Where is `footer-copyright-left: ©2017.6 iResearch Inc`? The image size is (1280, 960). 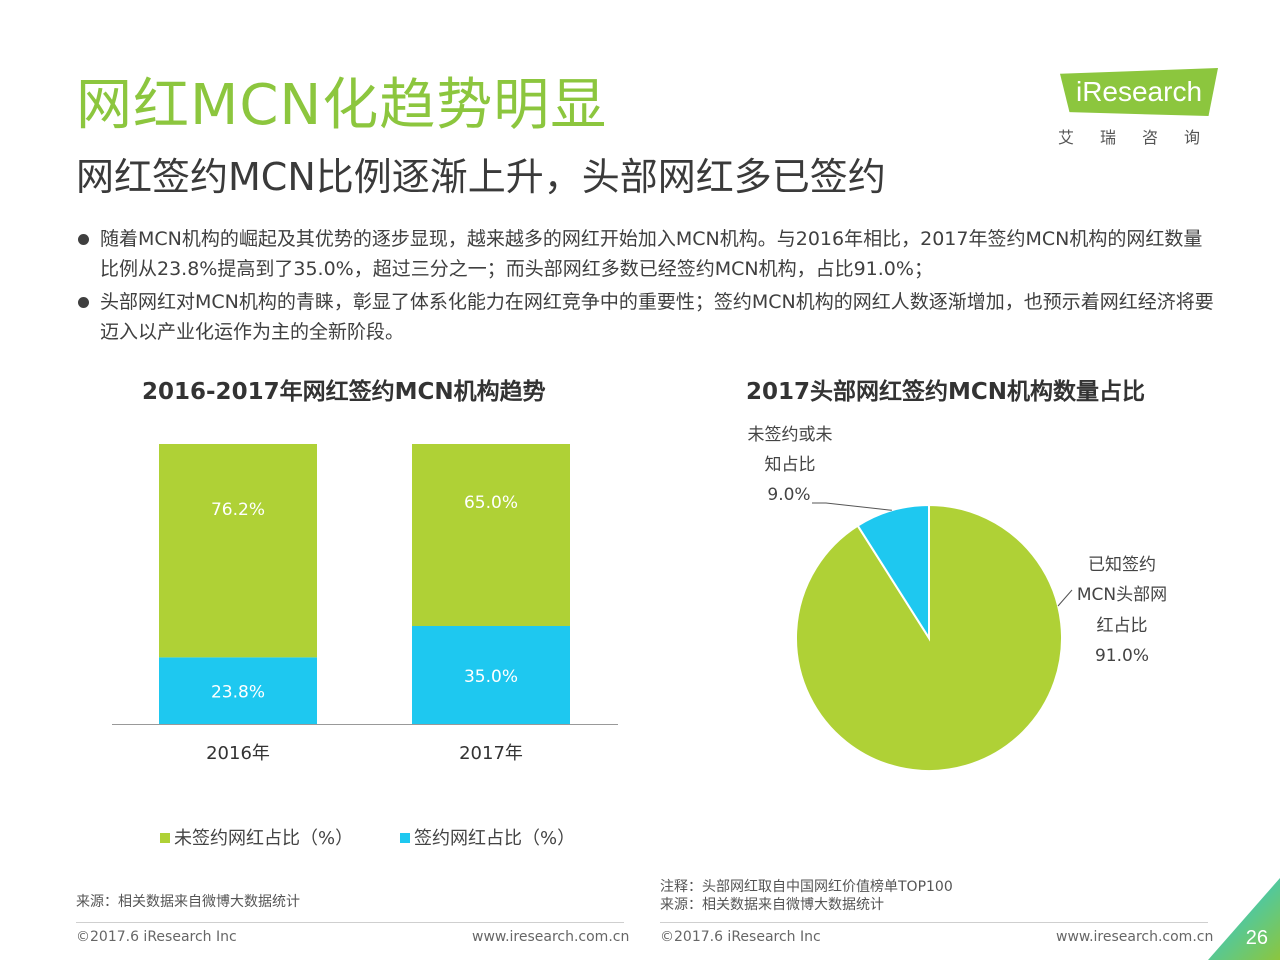
footer-copyright-left: ©2017.6 iResearch Inc is located at coordinates (156, 937).